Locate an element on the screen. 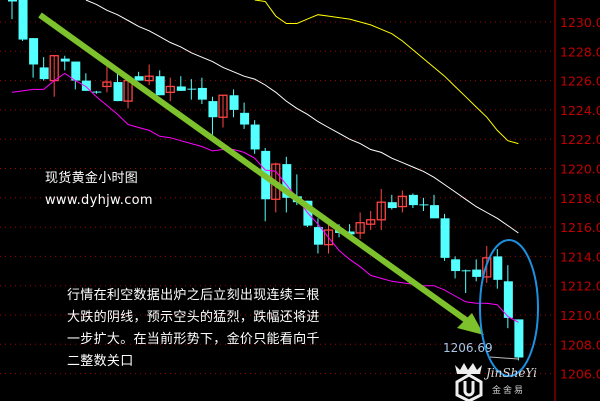 The width and height of the screenshot is (600, 401). source-caption: 现货黄金小时图 www.dyhjw.com is located at coordinates (99, 190).